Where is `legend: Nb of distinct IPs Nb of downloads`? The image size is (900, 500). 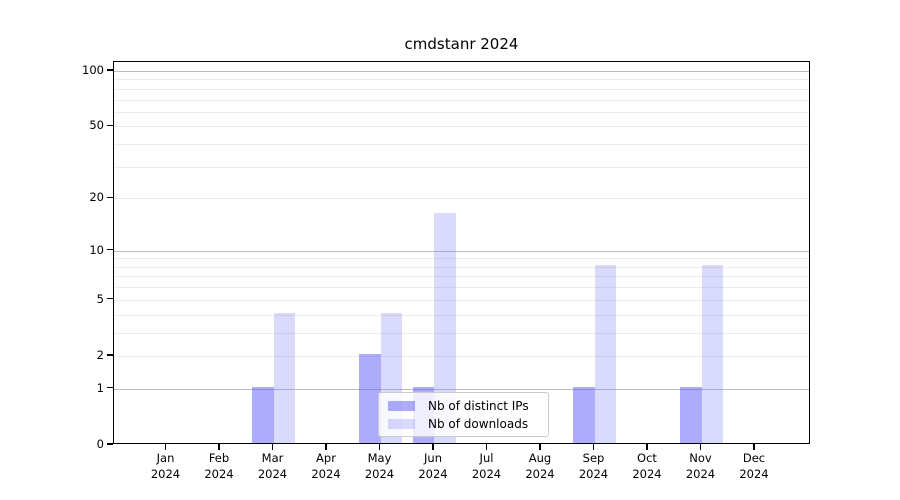 legend: Nb of distinct IPs Nb of downloads is located at coordinates (463, 414).